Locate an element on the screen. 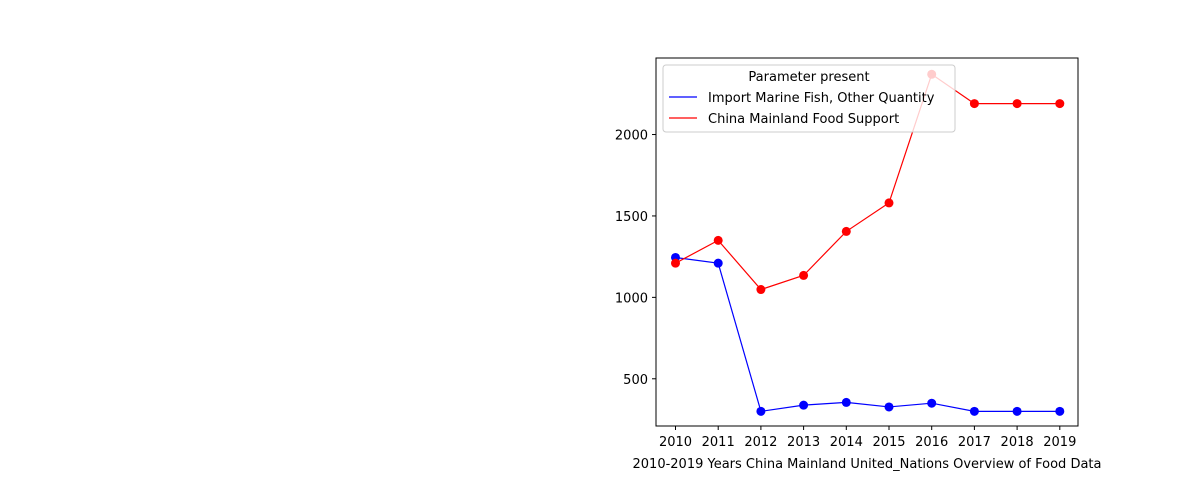 Image resolution: width=1198 pixels, height=484 pixels. x-tick-label-2018: 2018 is located at coordinates (1017, 442).